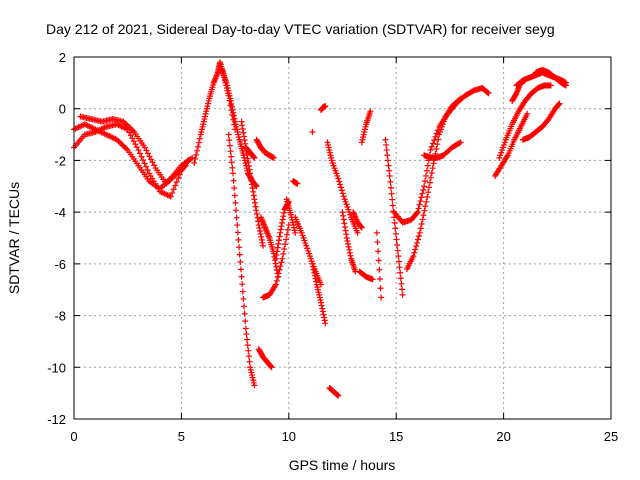 Image resolution: width=640 pixels, height=480 pixels. What do you see at coordinates (344, 436) in the screenshot?
I see `x-tick-labels: 0 5 10 15 20 25` at bounding box center [344, 436].